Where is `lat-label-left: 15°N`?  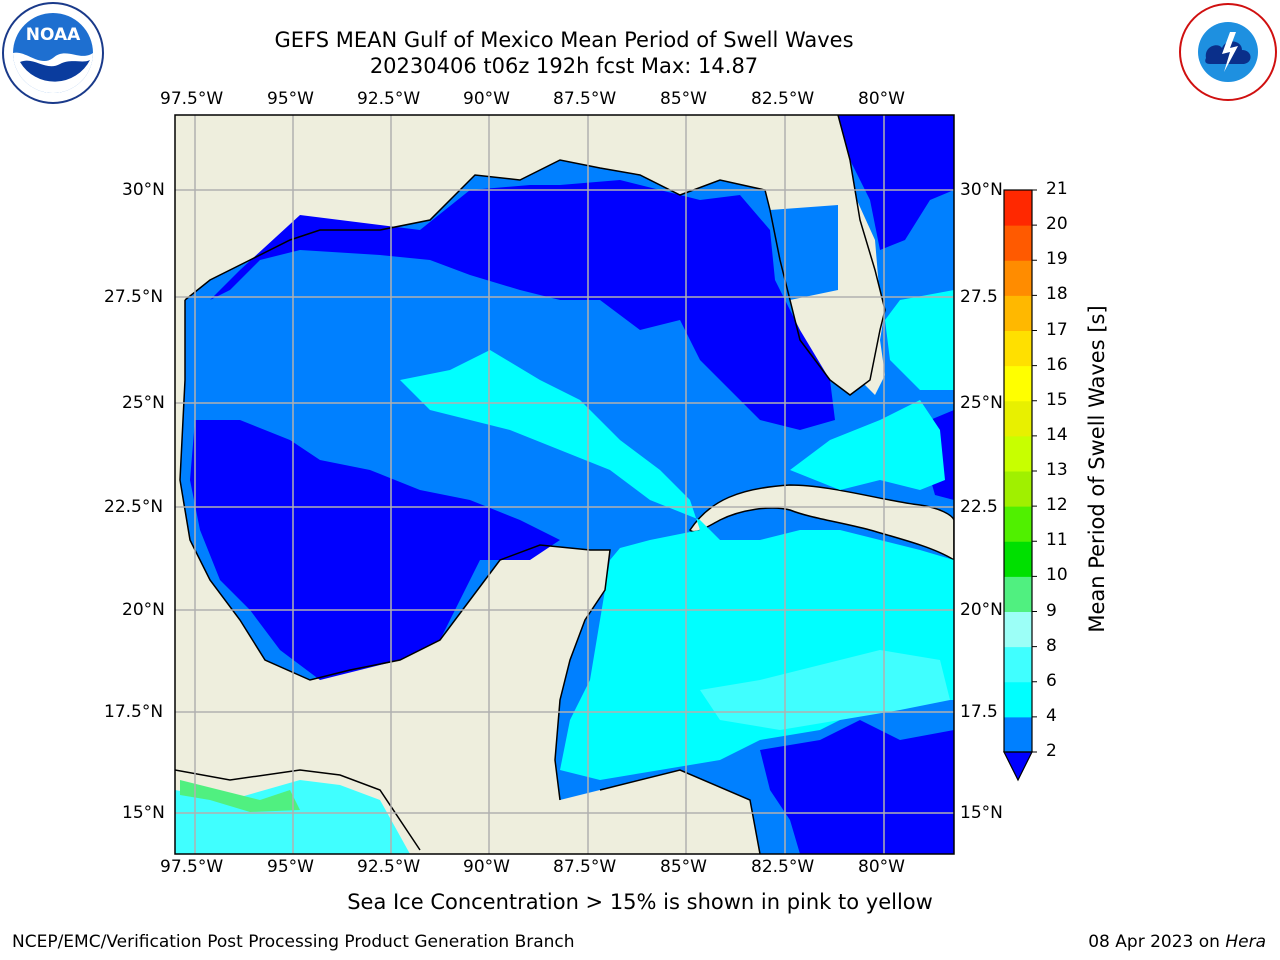 lat-label-left: 15°N is located at coordinates (143, 813).